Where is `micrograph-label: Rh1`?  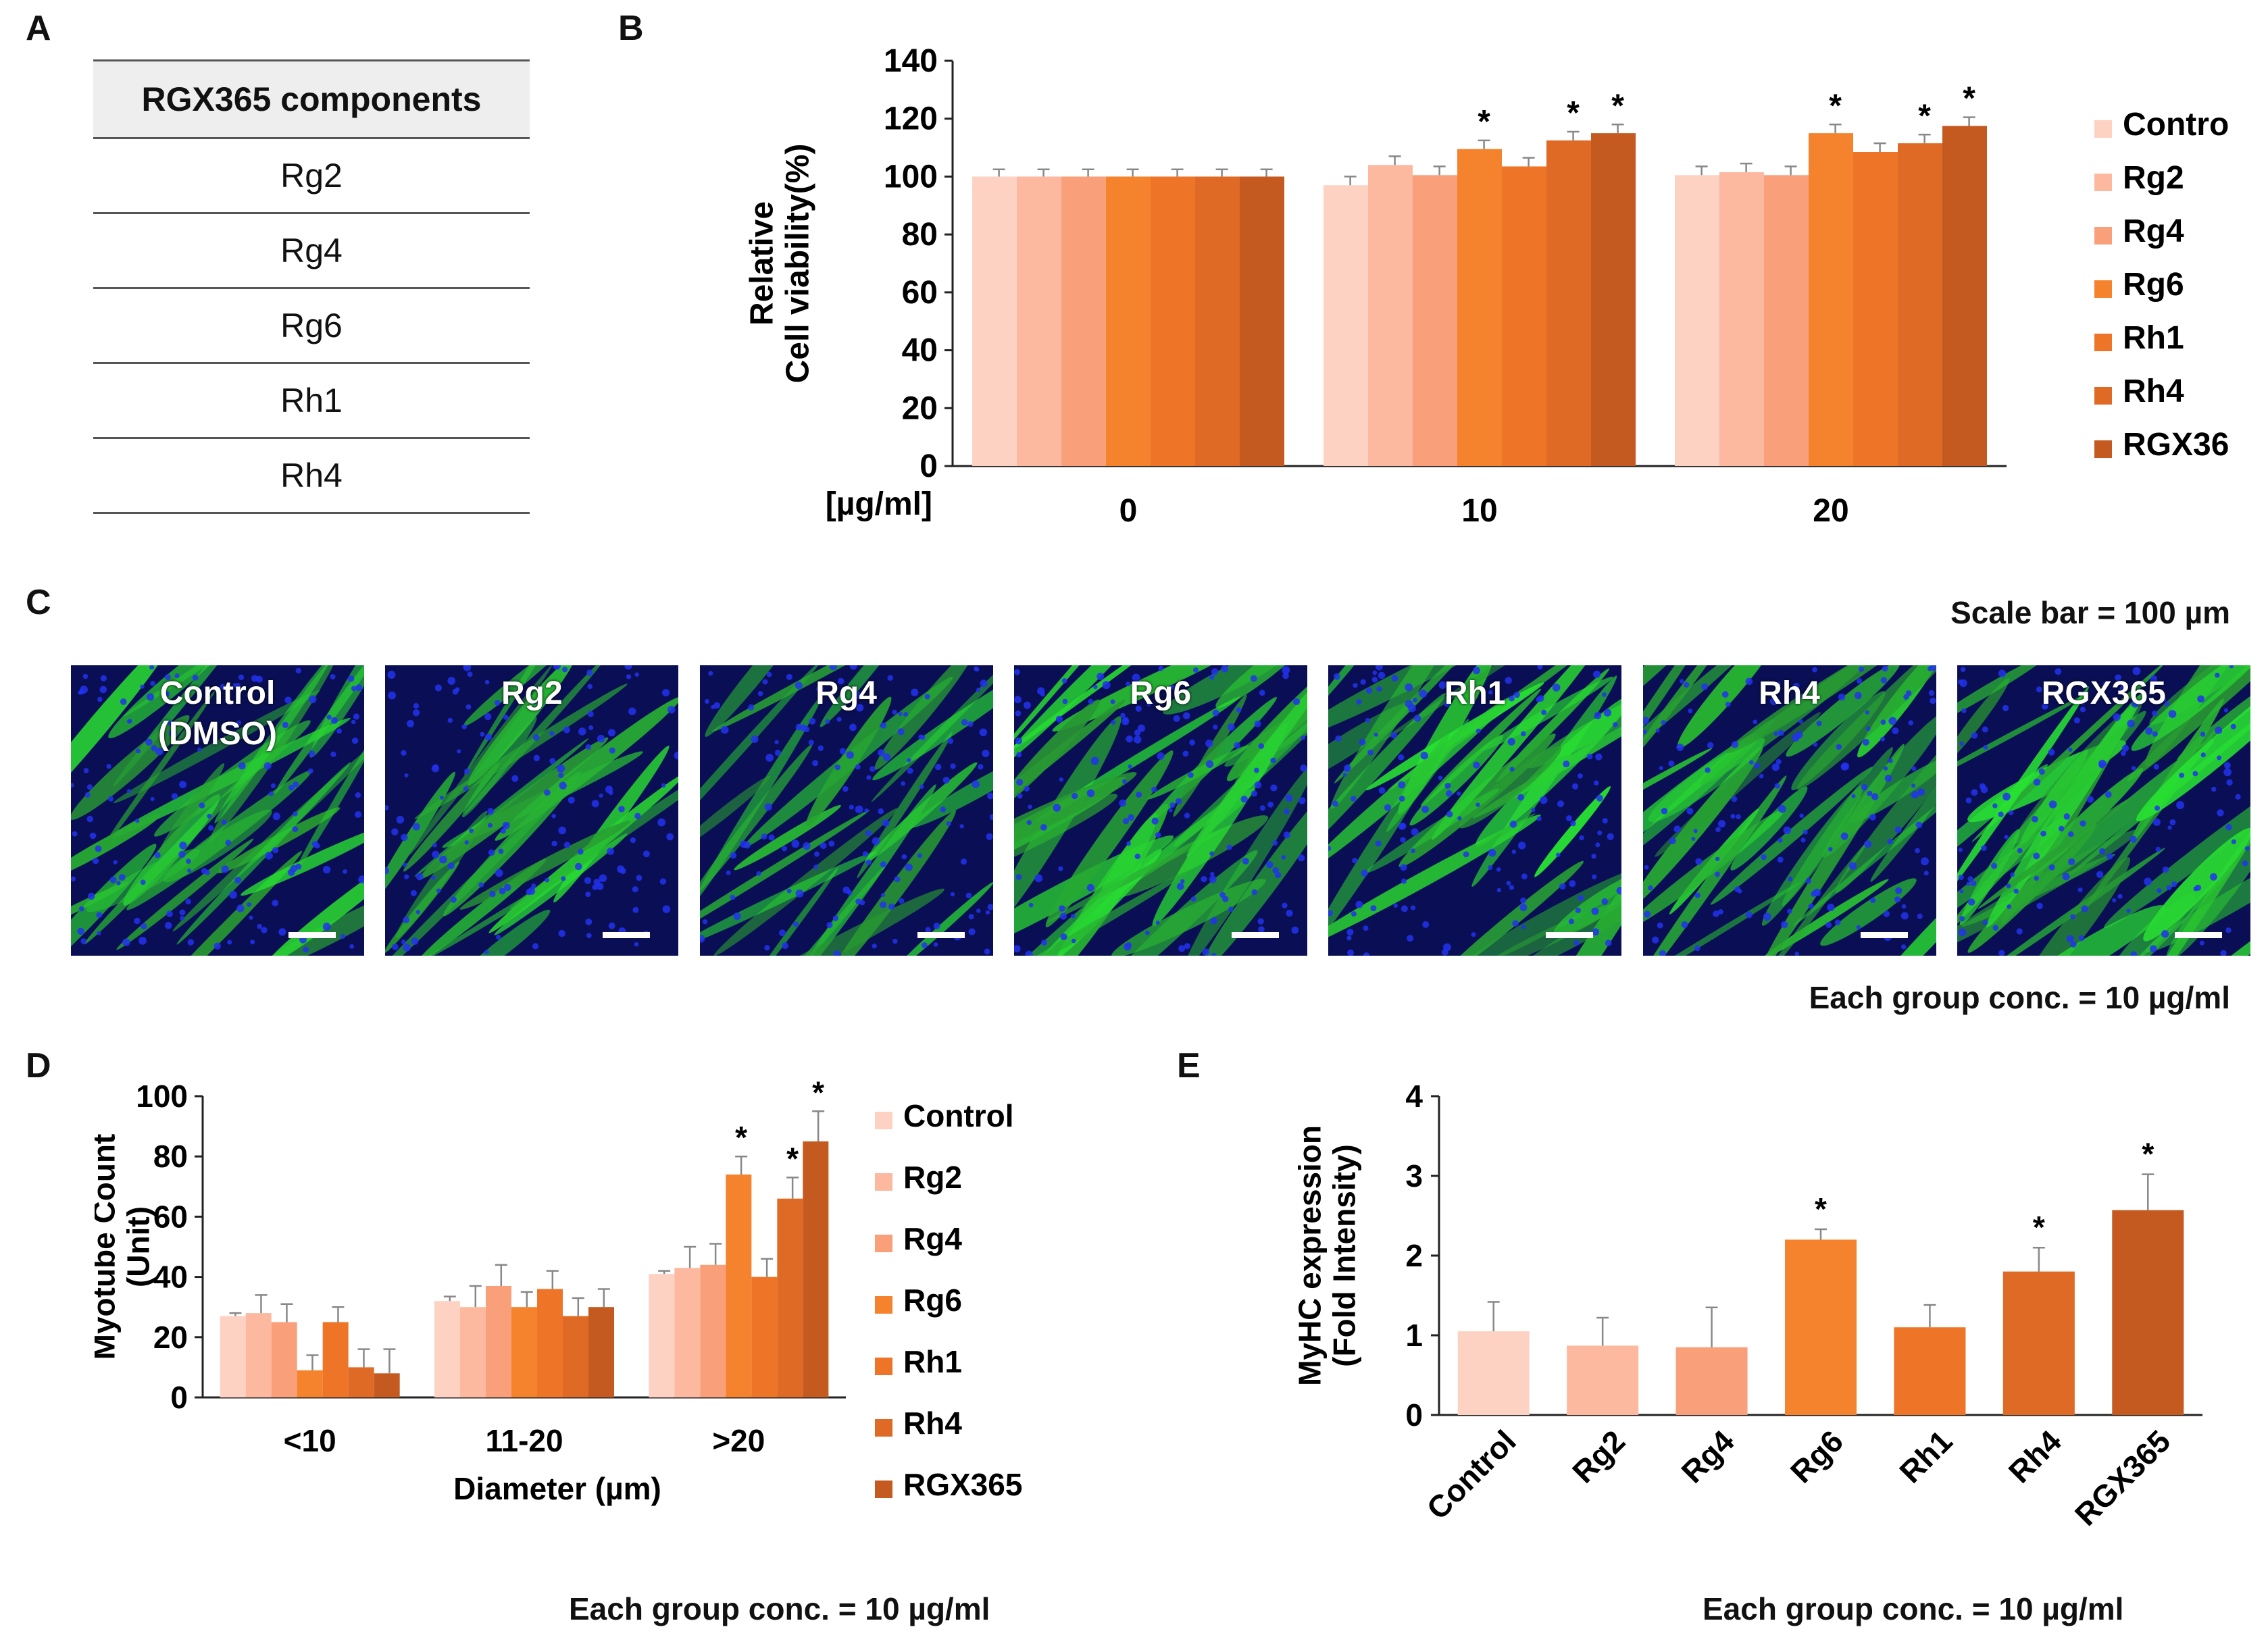 micrograph-label: Rh1 is located at coordinates (1475, 693).